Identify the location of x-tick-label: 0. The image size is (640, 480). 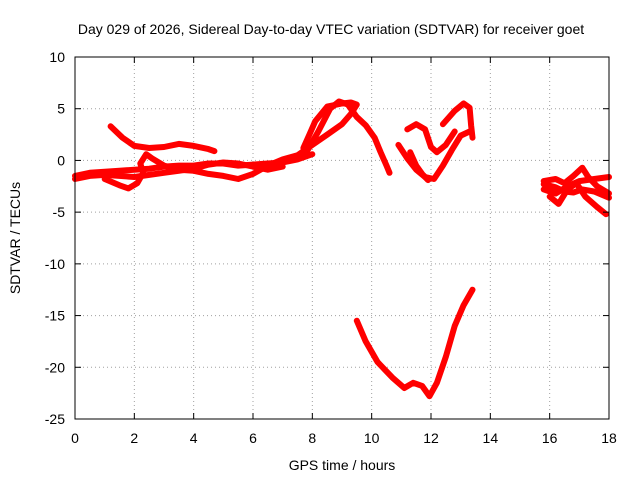
(75, 438).